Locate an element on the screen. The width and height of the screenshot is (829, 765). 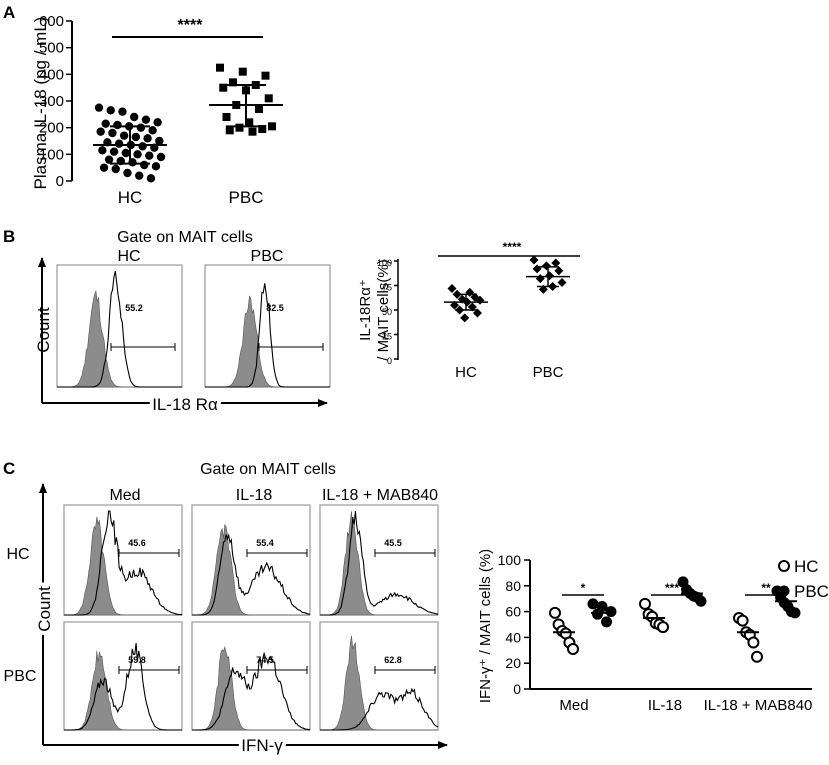
panel-c-gate-title: Gate on MAIT cells is located at coordinates (268, 469).